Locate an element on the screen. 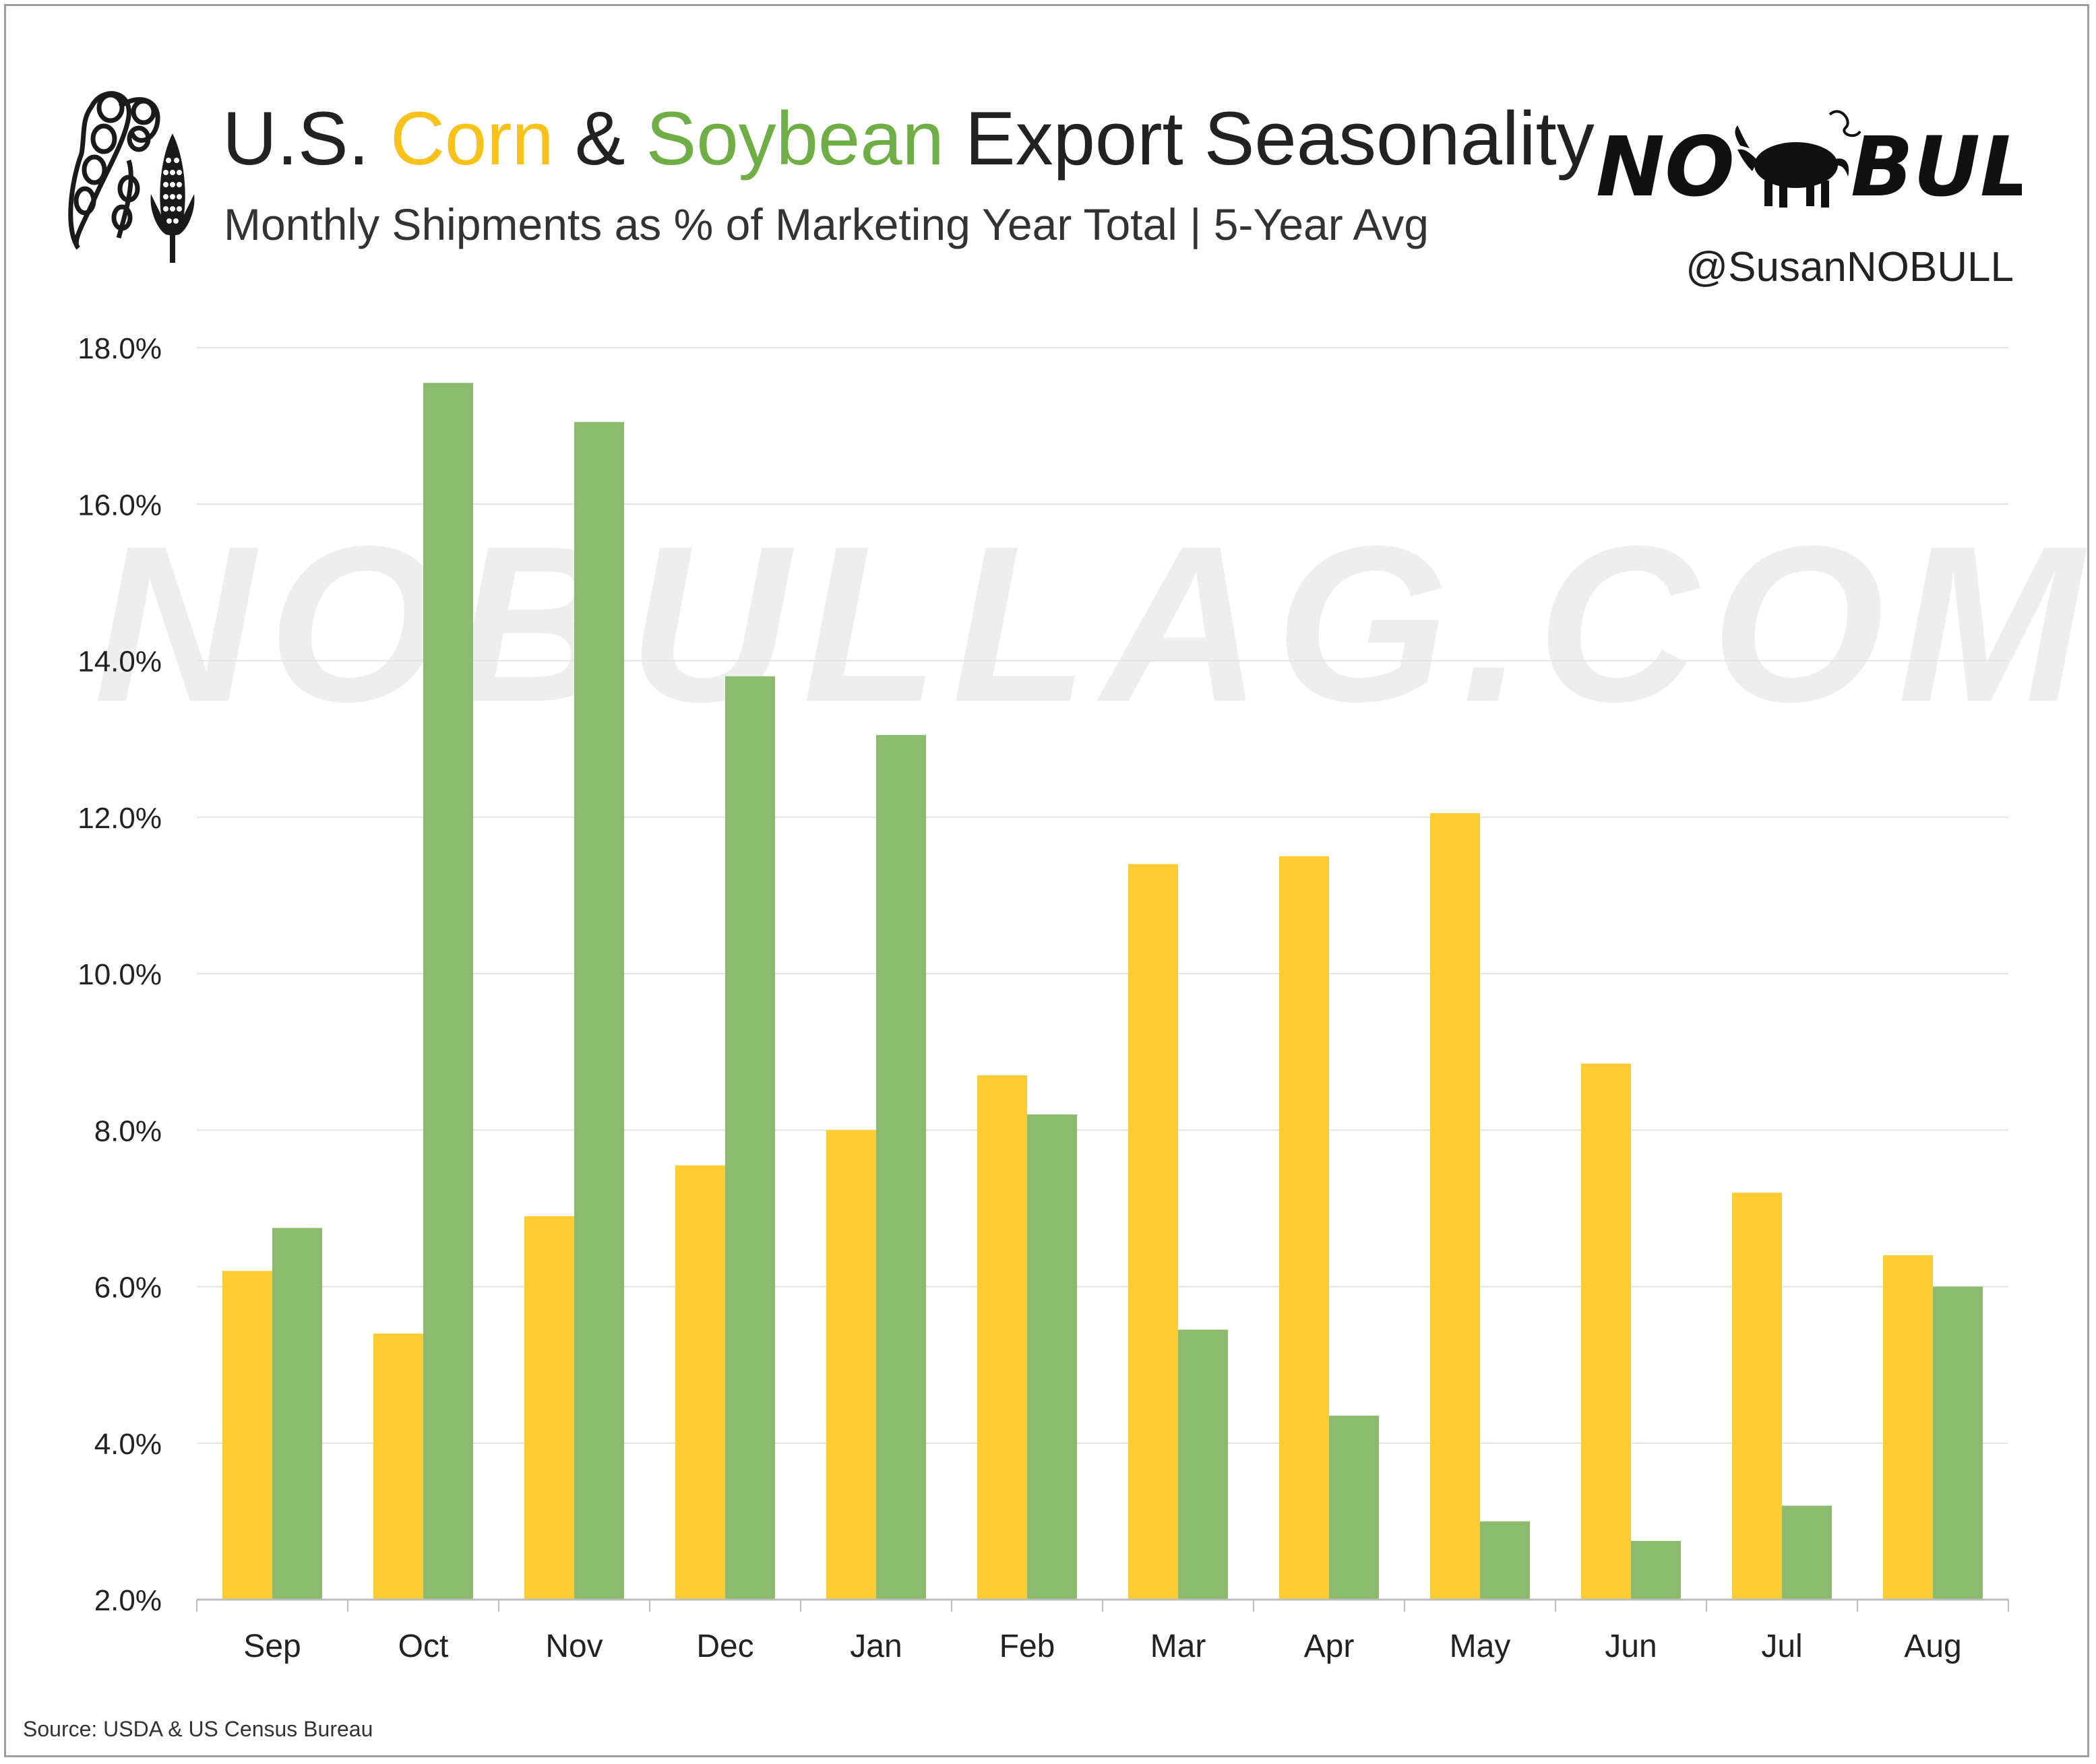 The height and width of the screenshot is (1764, 2096). x-tick-label: Dec is located at coordinates (724, 1647).